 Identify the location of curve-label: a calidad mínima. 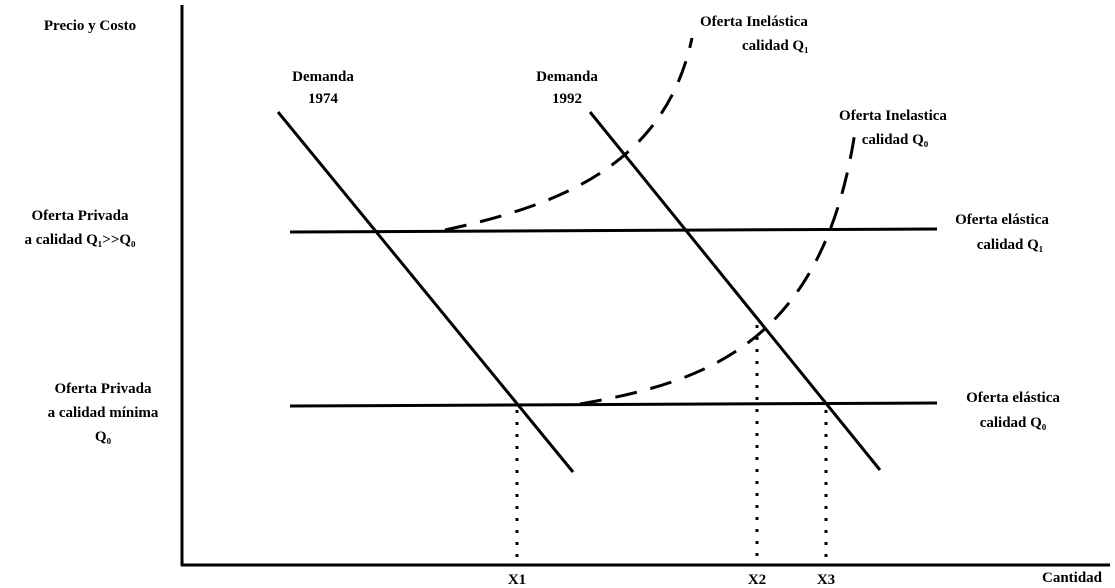
(103, 413).